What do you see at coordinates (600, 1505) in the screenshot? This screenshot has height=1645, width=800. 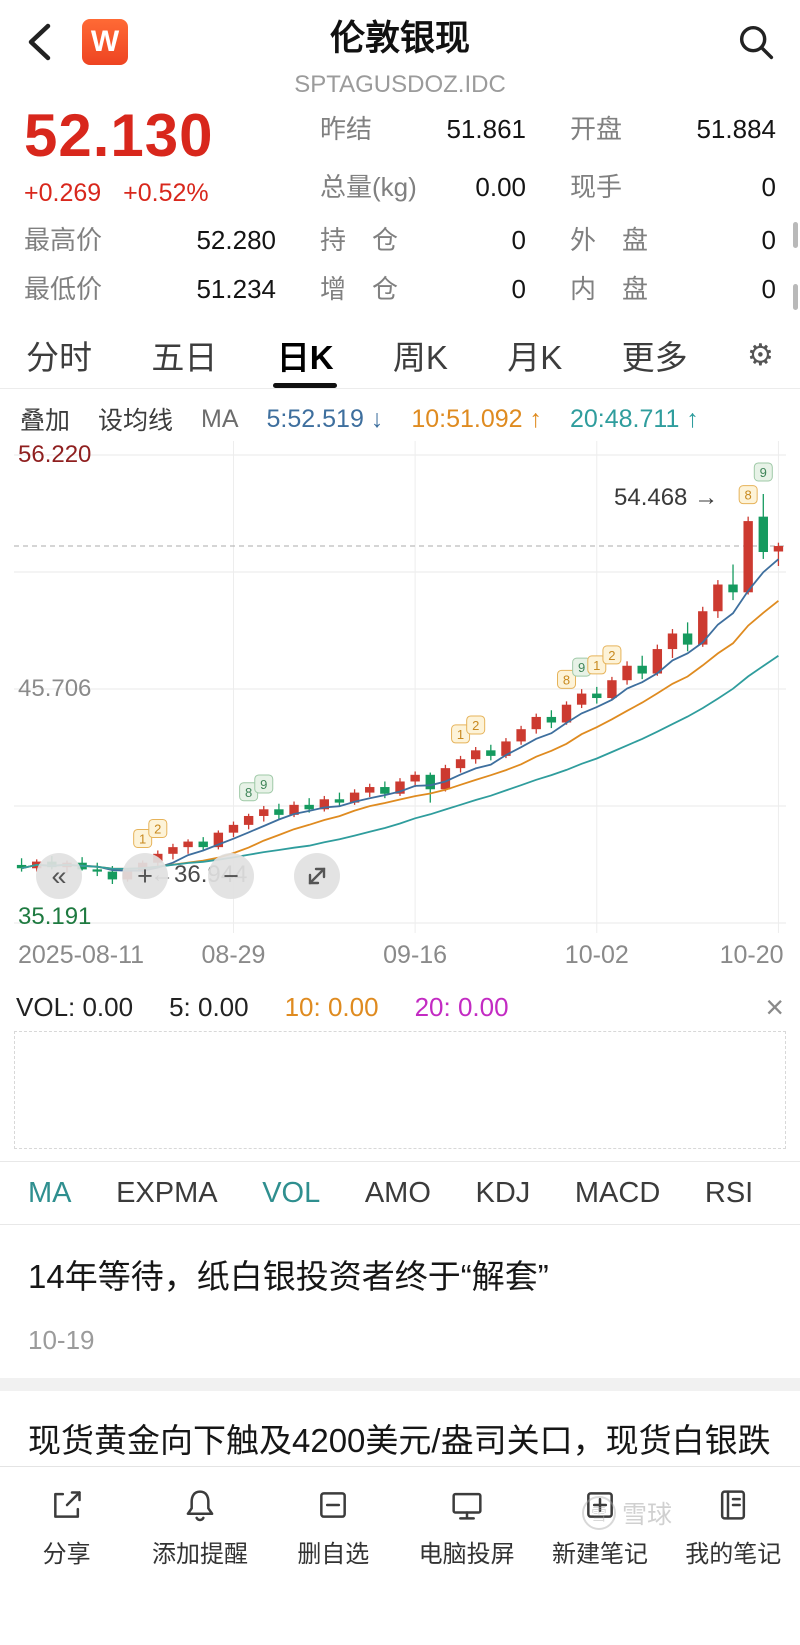 I see `new-note-icon` at bounding box center [600, 1505].